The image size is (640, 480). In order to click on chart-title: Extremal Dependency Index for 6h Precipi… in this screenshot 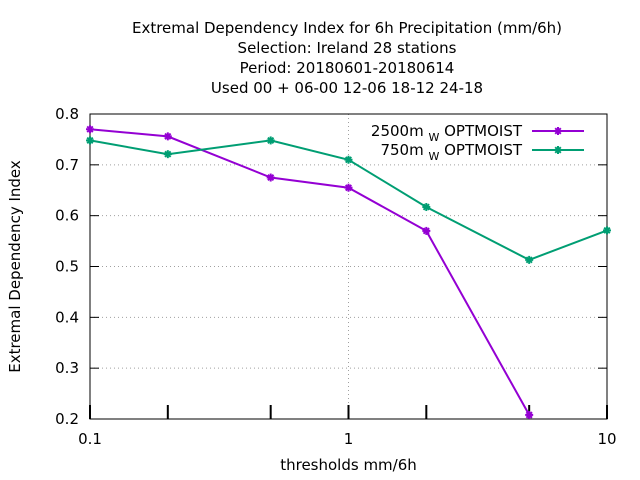, I will do `click(347, 58)`.